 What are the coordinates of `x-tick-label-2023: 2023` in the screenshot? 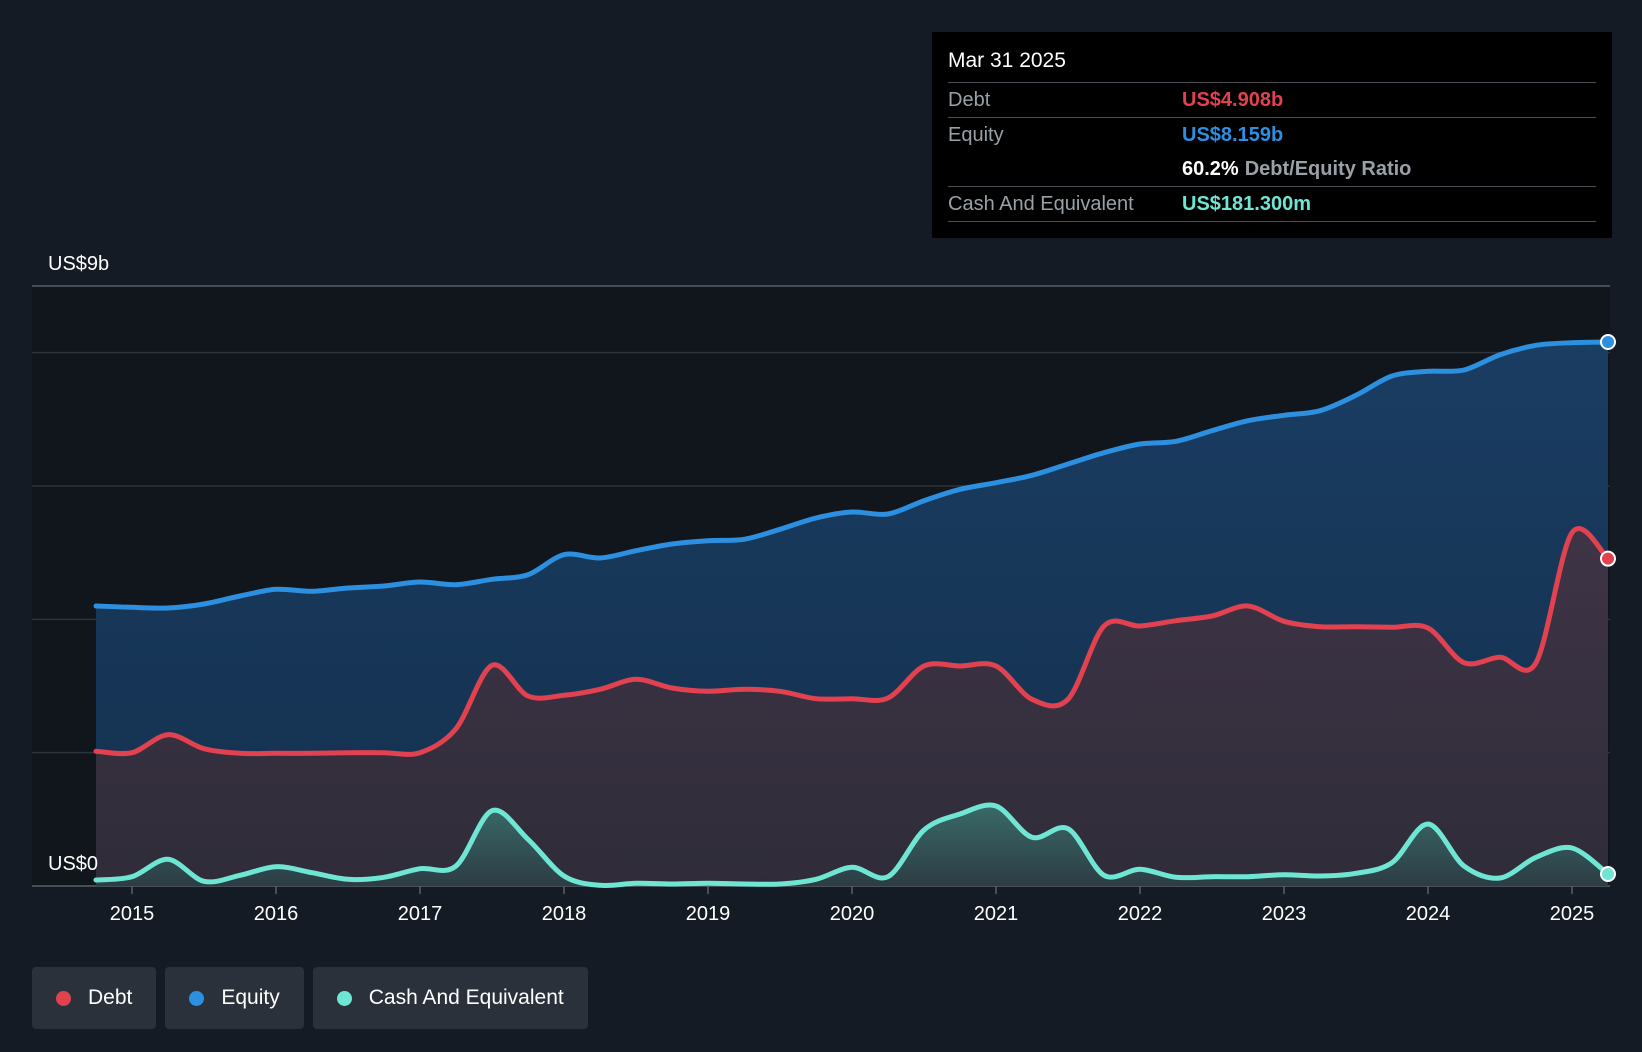 It's located at (1284, 914).